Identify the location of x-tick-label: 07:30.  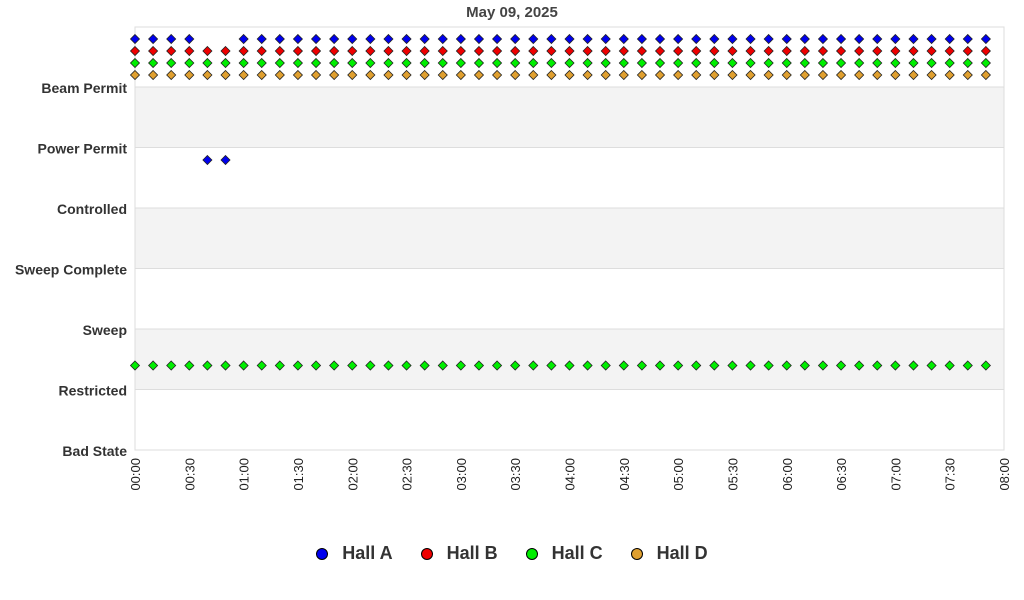
(950, 474).